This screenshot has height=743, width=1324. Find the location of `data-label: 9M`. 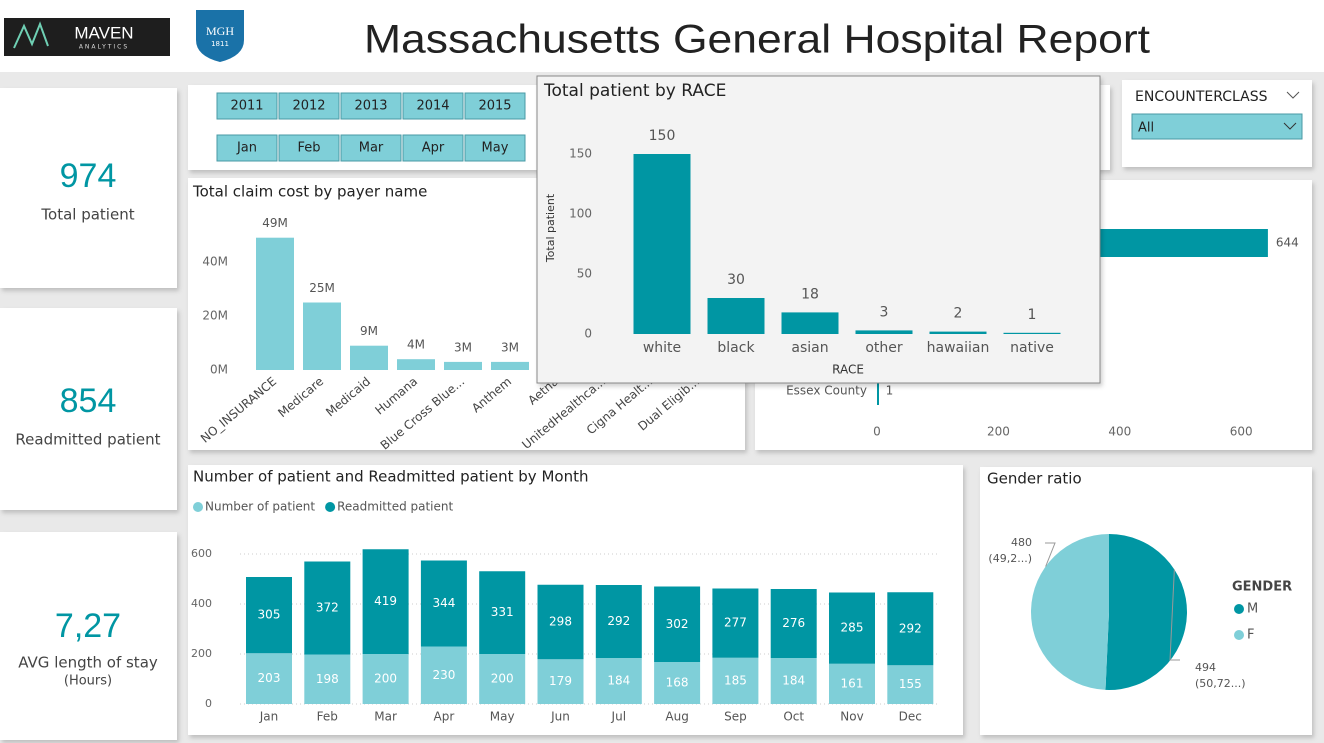

data-label: 9M is located at coordinates (369, 331).